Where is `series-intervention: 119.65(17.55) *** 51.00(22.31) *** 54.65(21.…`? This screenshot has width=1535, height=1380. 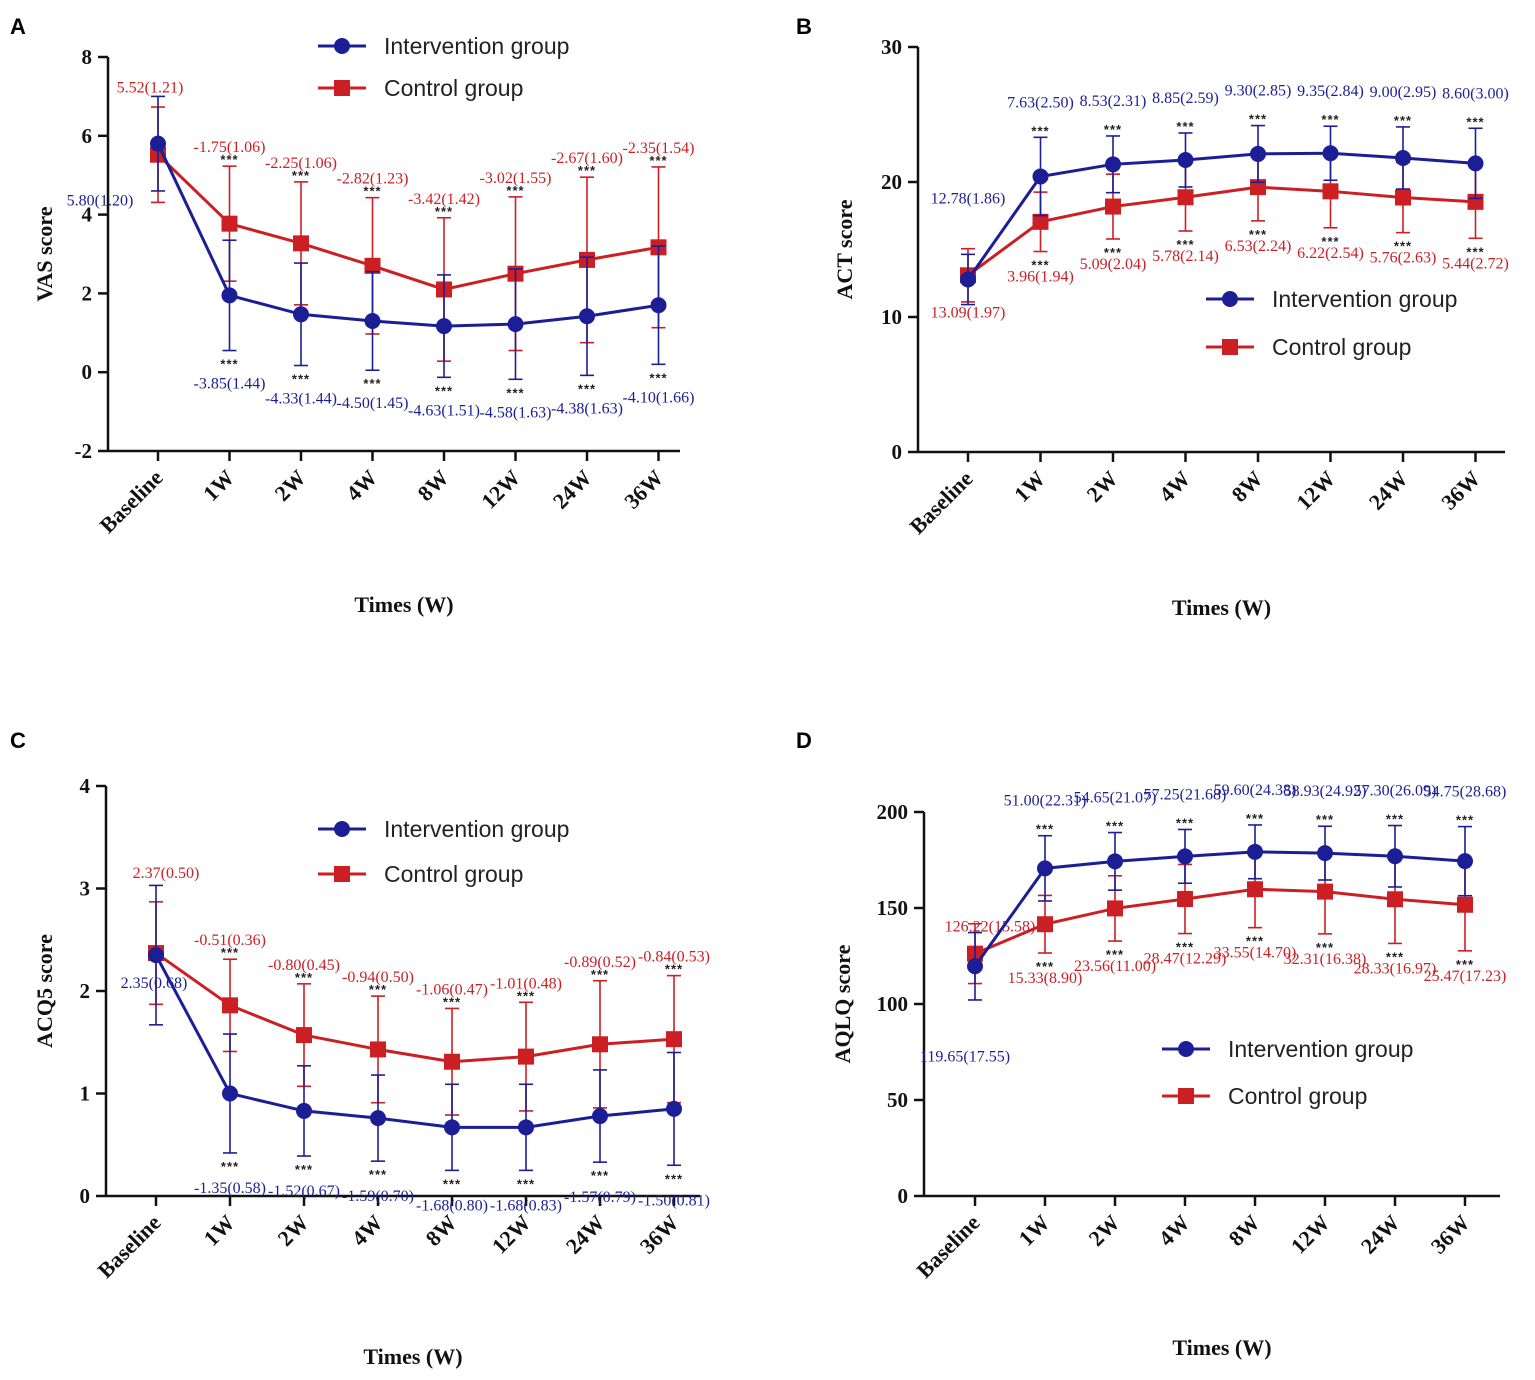
series-intervention: 119.65(17.55) *** 51.00(22.31) *** 54.65(21.… is located at coordinates (1213, 923).